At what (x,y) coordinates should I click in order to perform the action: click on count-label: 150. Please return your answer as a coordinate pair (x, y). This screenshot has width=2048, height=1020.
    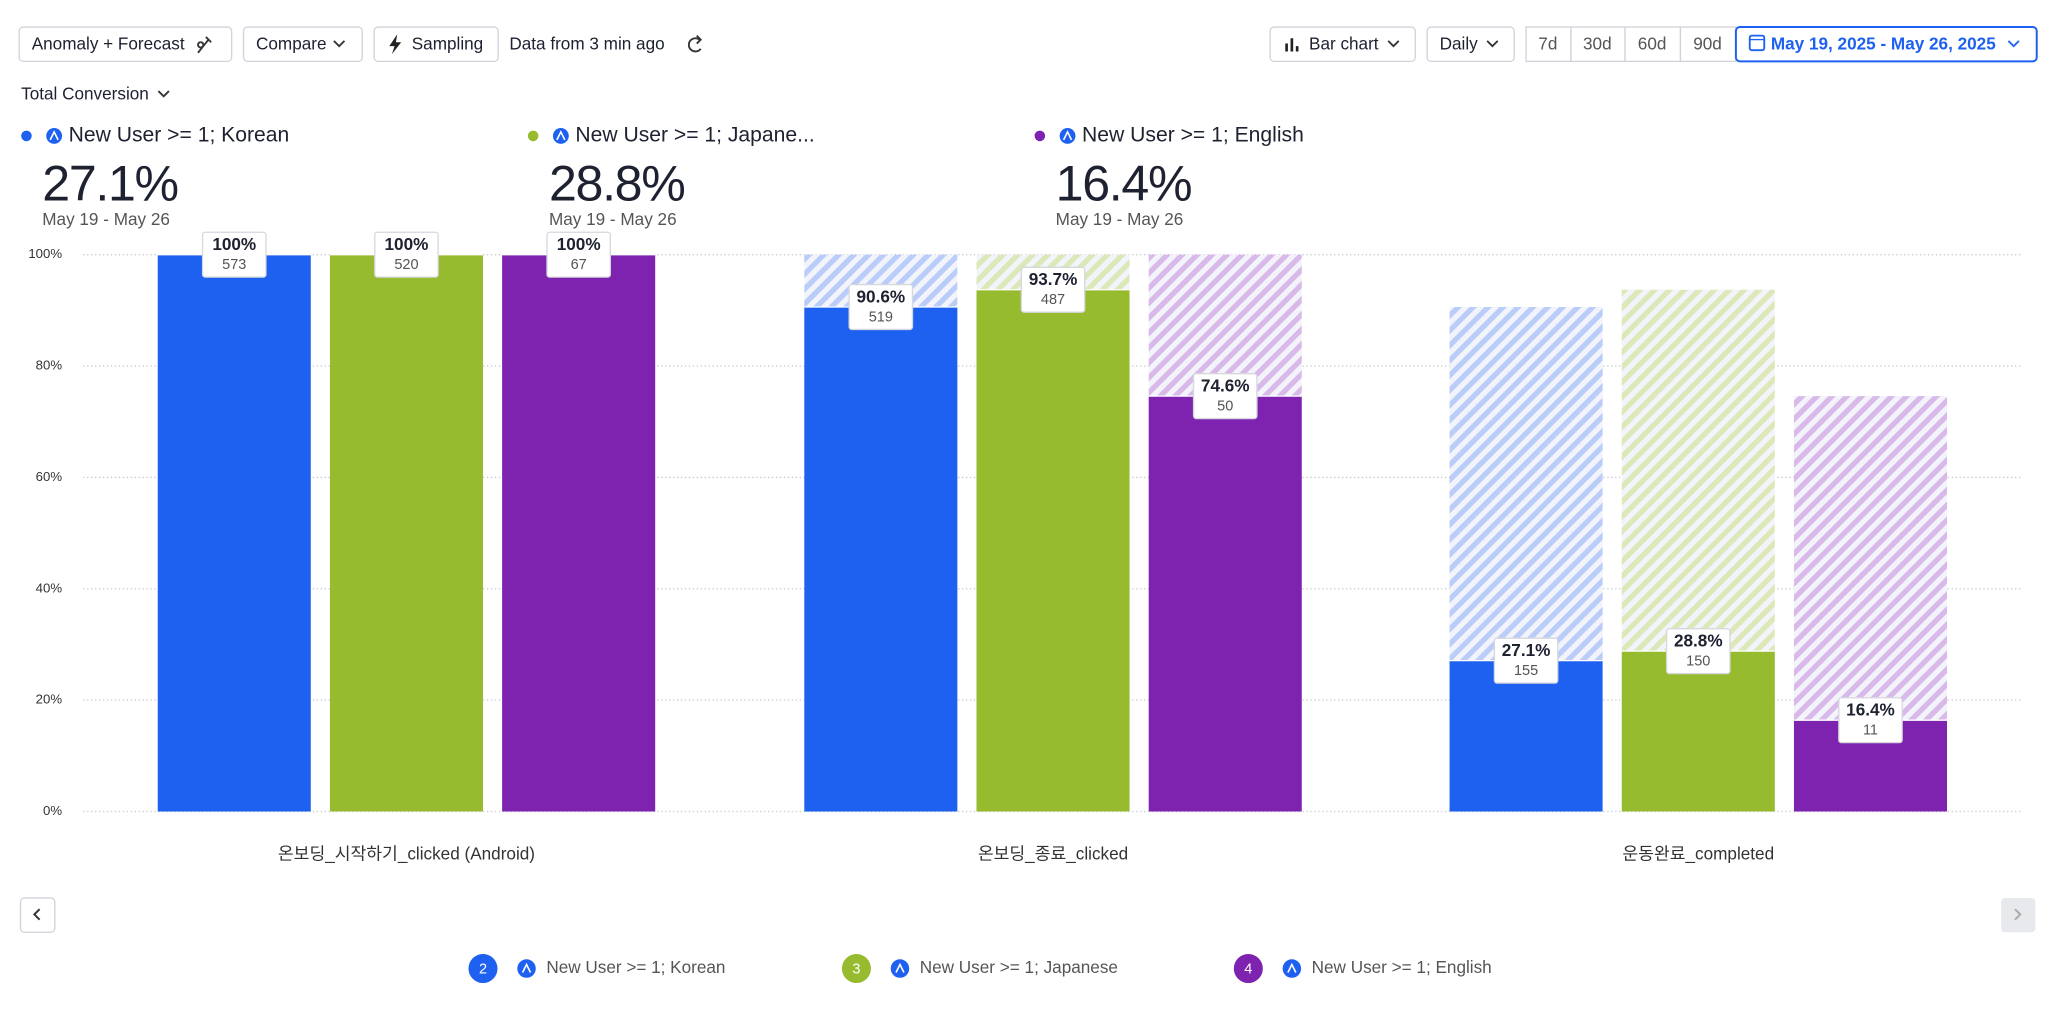
    Looking at the image, I should click on (1698, 662).